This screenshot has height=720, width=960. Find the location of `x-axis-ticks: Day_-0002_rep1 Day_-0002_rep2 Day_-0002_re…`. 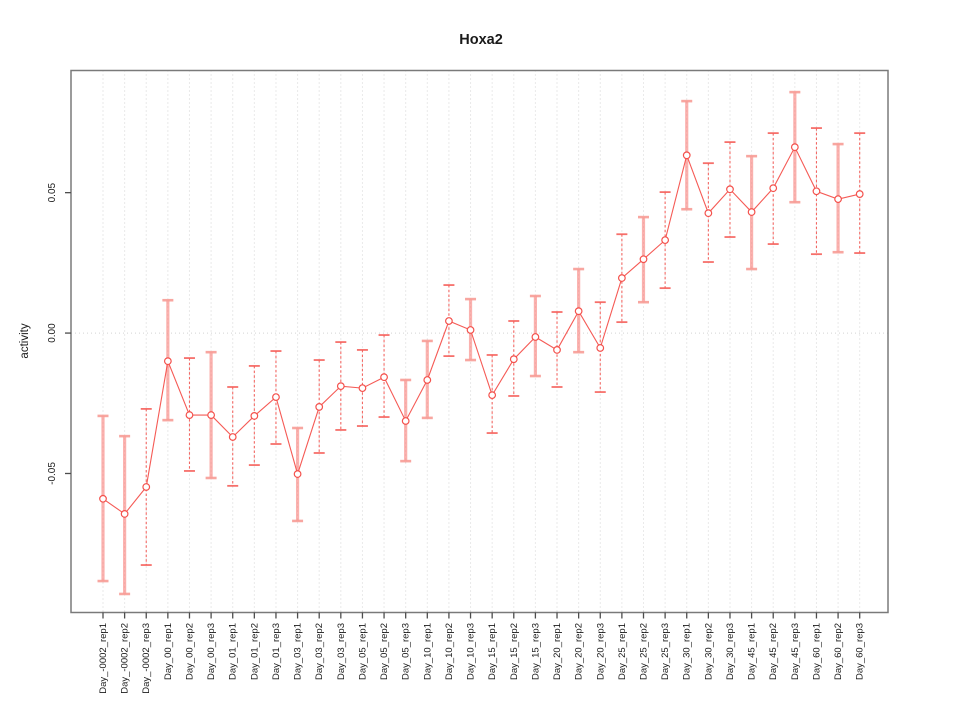

x-axis-ticks: Day_-0002_rep1 Day_-0002_rep2 Day_-0002_re… is located at coordinates (482, 653).